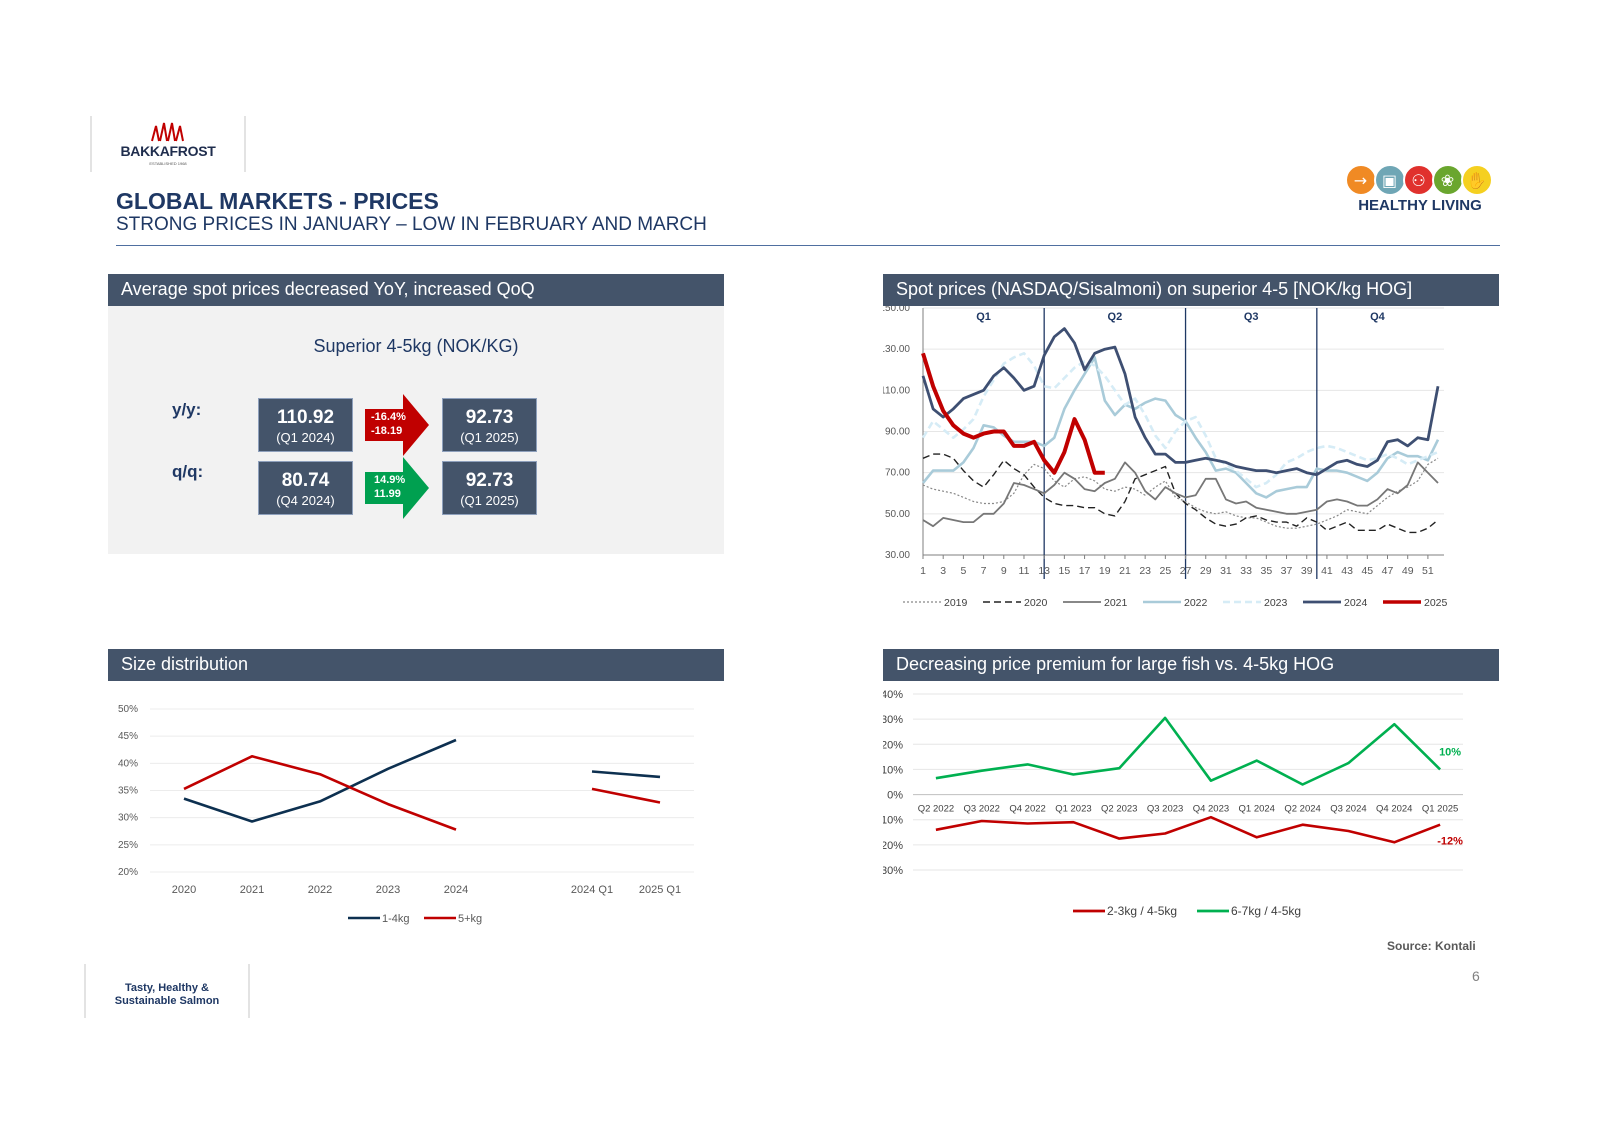  I want to click on legend-label: 2024, so click(1356, 603).